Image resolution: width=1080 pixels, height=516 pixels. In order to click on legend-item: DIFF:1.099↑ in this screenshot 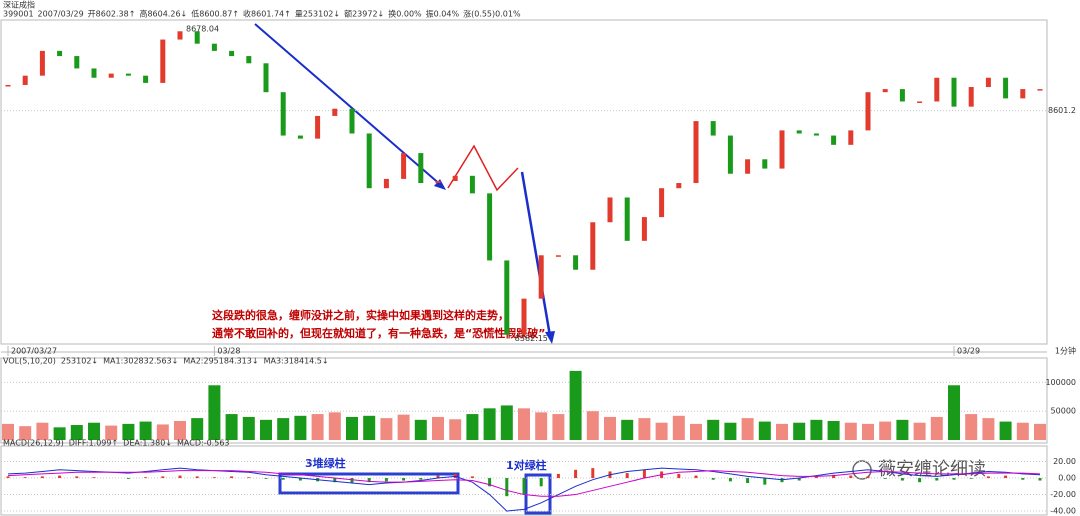, I will do `click(93, 443)`.